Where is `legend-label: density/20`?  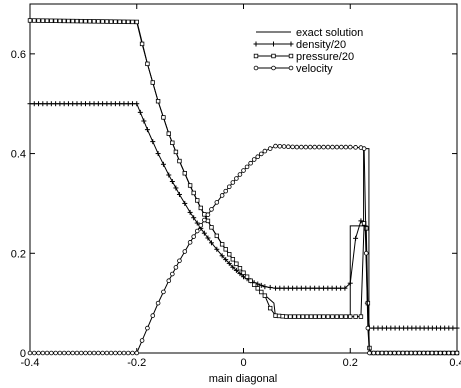
legend-label: density/20 is located at coordinates (321, 45).